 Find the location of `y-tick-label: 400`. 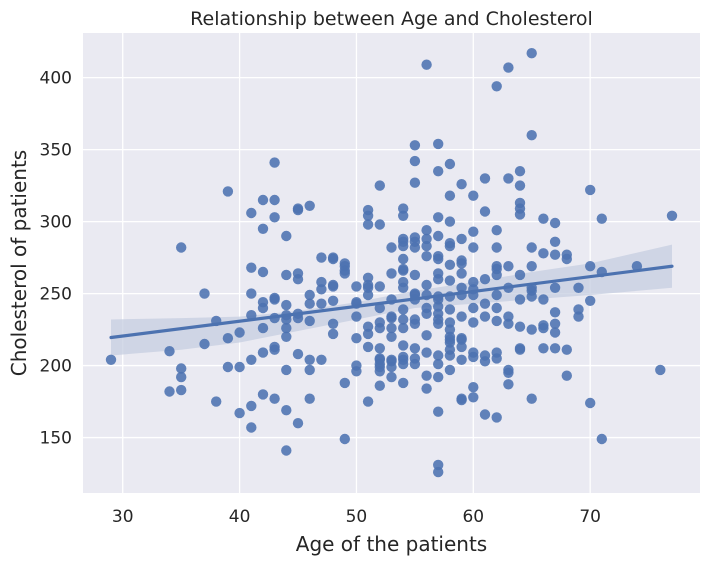

y-tick-label: 400 is located at coordinates (56, 79).